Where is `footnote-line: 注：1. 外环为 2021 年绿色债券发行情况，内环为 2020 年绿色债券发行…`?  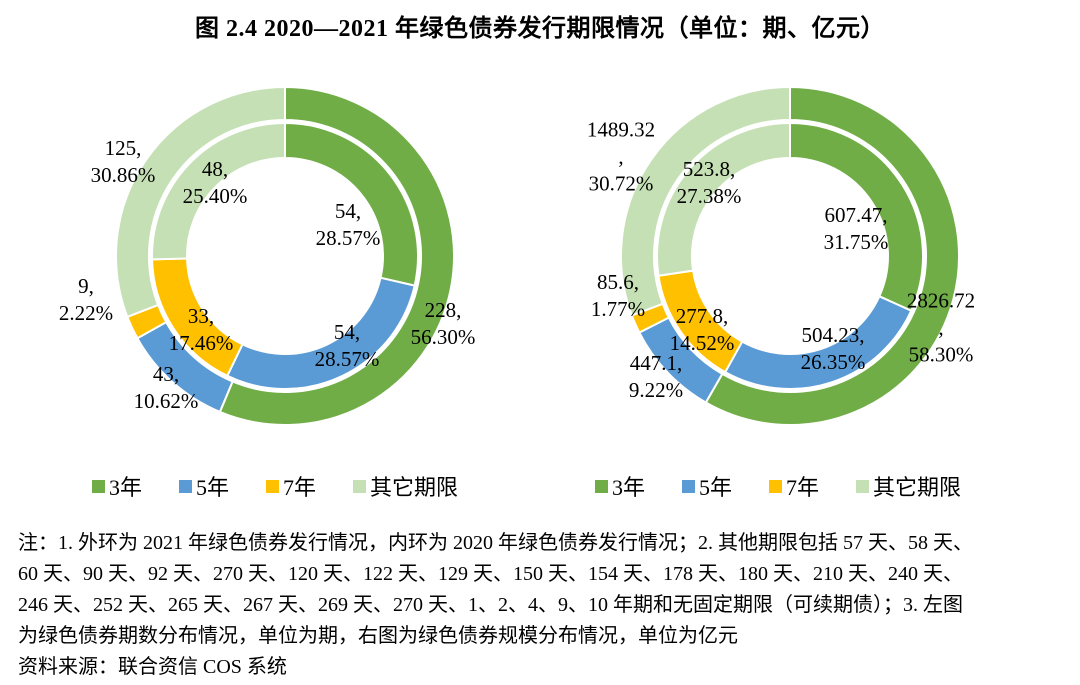
footnote-line: 注：1. 外环为 2021 年绿色债券发行情况，内环为 2020 年绿色债券发行… is located at coordinates (495, 543).